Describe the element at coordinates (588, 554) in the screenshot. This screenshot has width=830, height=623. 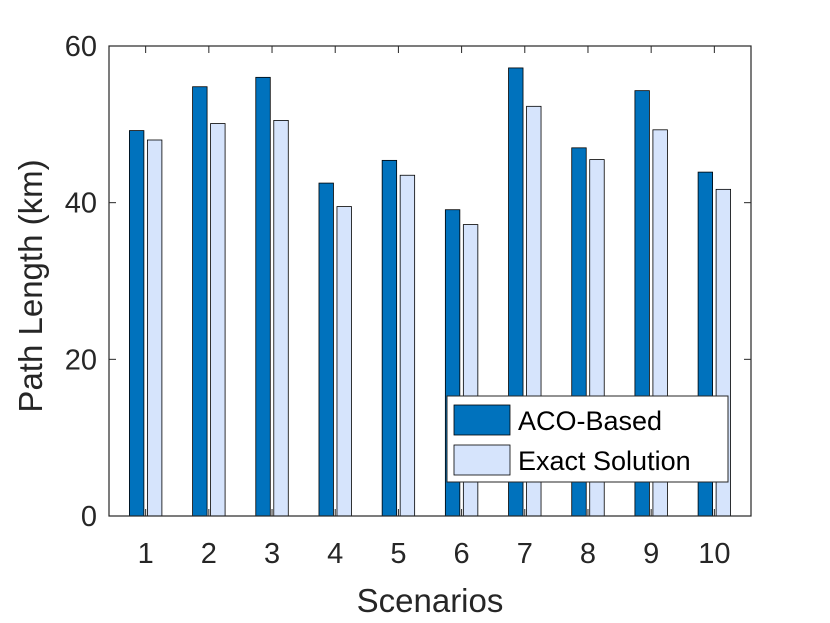
I see `x-tick-label-8: 8` at that location.